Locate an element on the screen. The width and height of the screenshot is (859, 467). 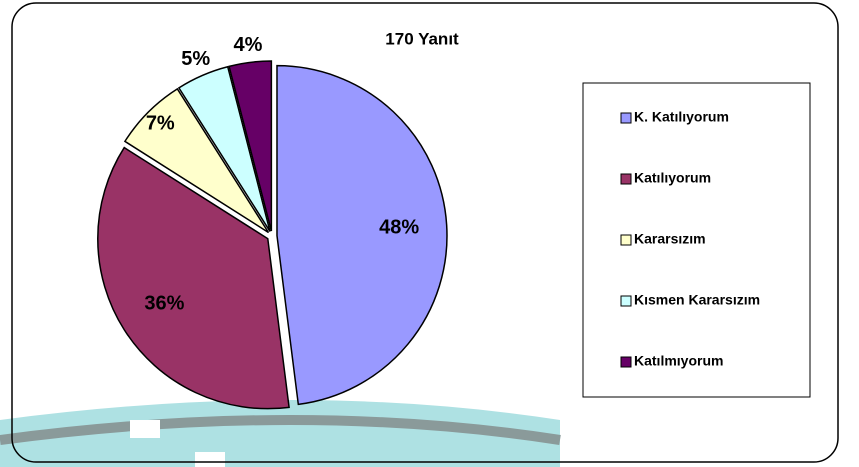
data-label: 7% is located at coordinates (160, 124).